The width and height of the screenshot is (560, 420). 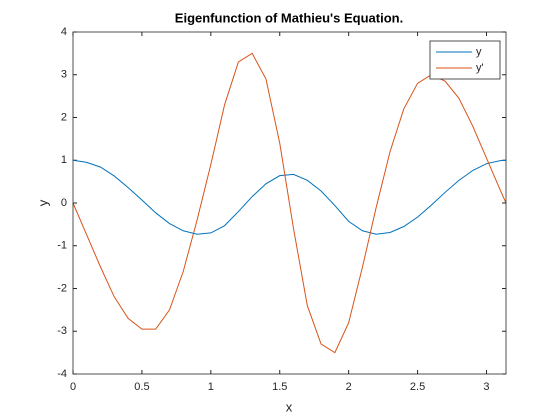 What do you see at coordinates (64, 32) in the screenshot?
I see `y-tick-label: 4` at bounding box center [64, 32].